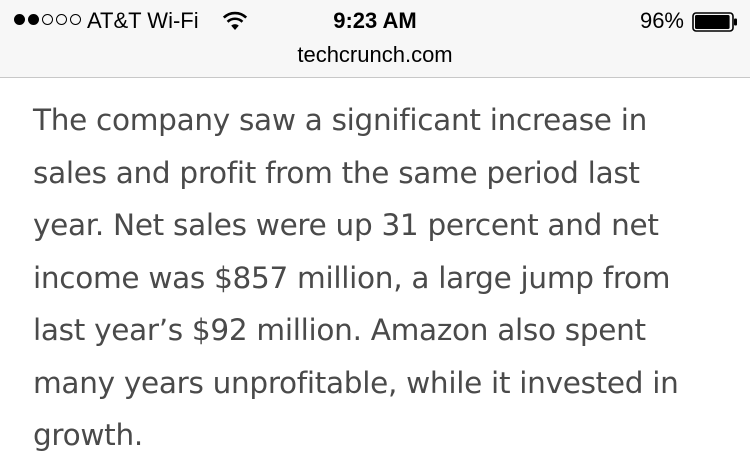  I want to click on battery-fill, so click(712, 22).